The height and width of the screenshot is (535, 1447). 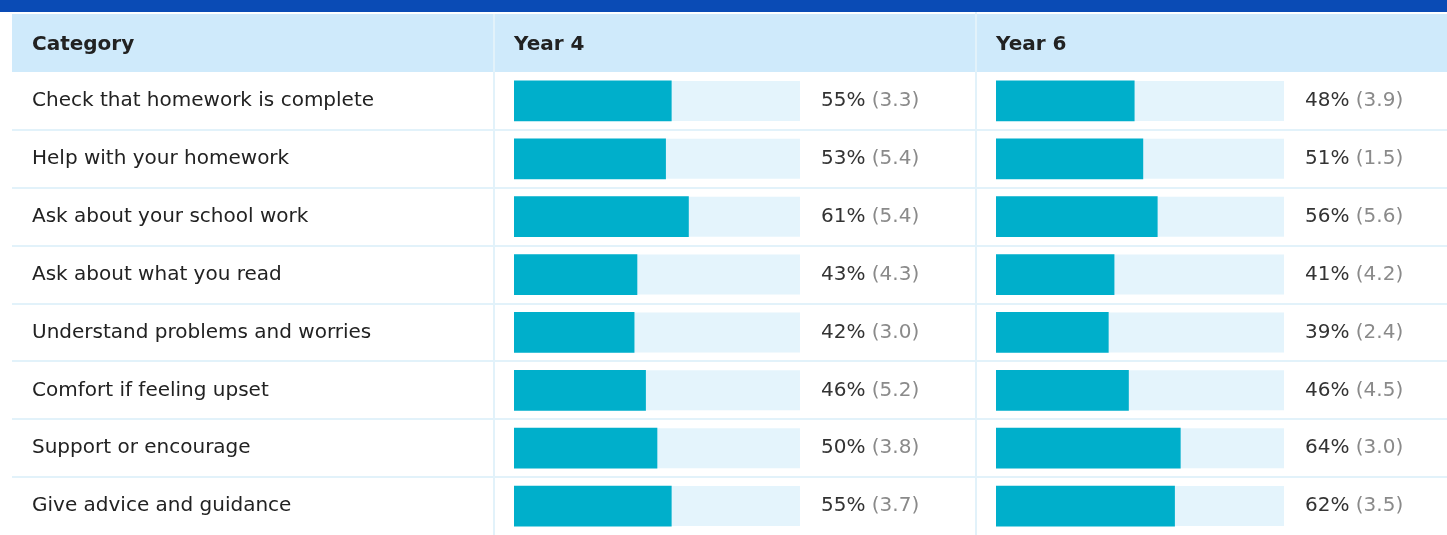 I want to click on y-tick-label: Ask about your school work, so click(x=170, y=214).